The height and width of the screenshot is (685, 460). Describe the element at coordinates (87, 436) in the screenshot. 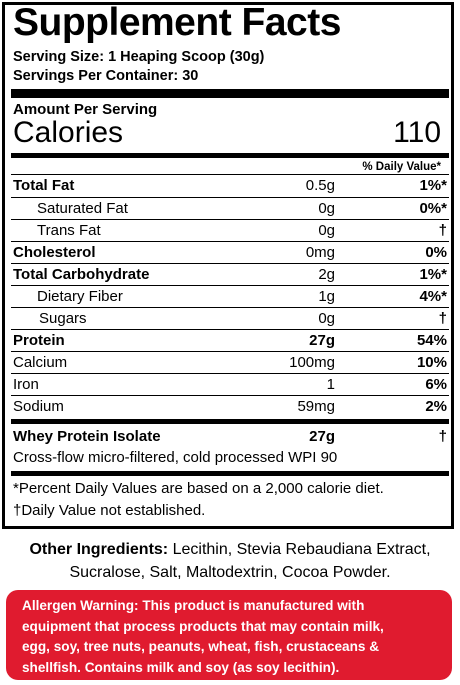

I see `whey-name: Whey Protein Isolate` at that location.